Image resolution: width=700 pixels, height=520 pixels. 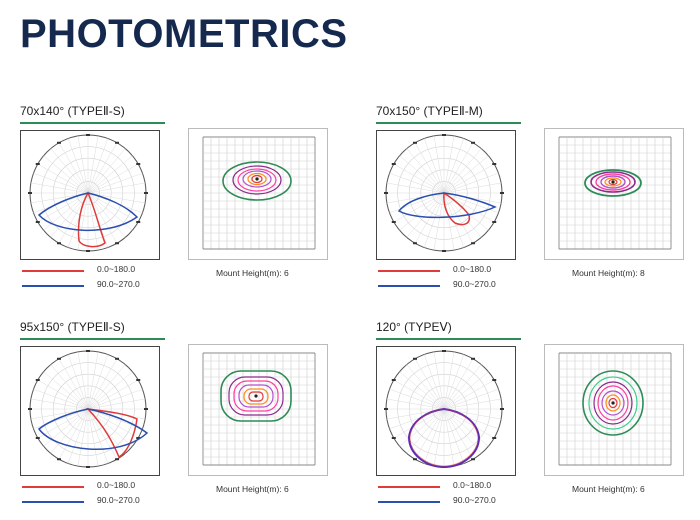 I want to click on block-title: 95x150° (TYPEⅡ-S), so click(x=72, y=327).